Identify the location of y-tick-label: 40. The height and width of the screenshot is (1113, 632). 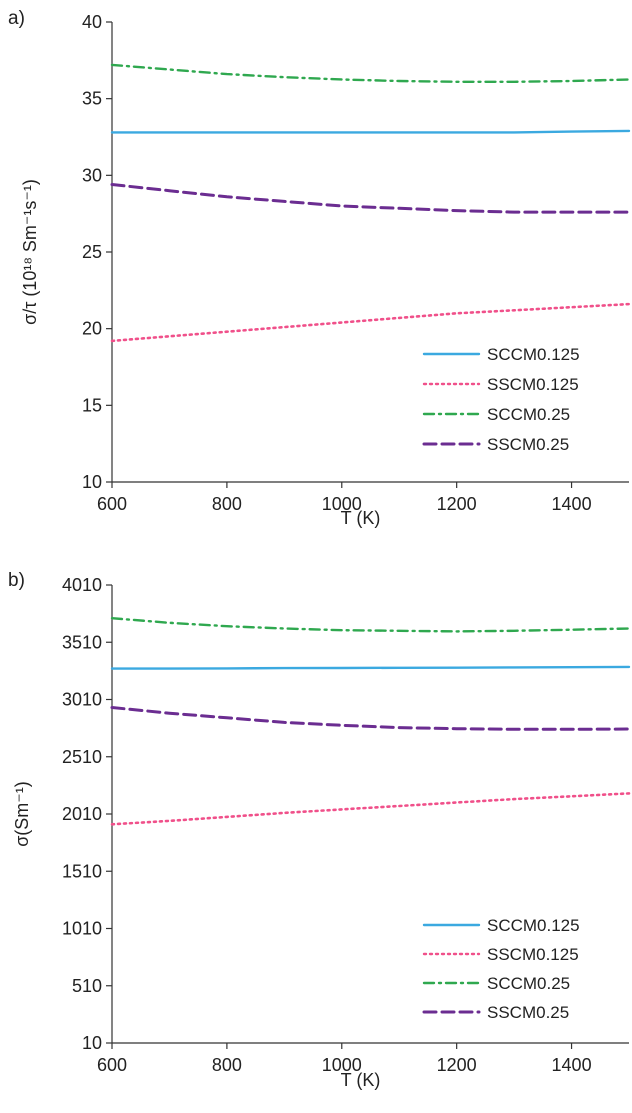
(92, 22).